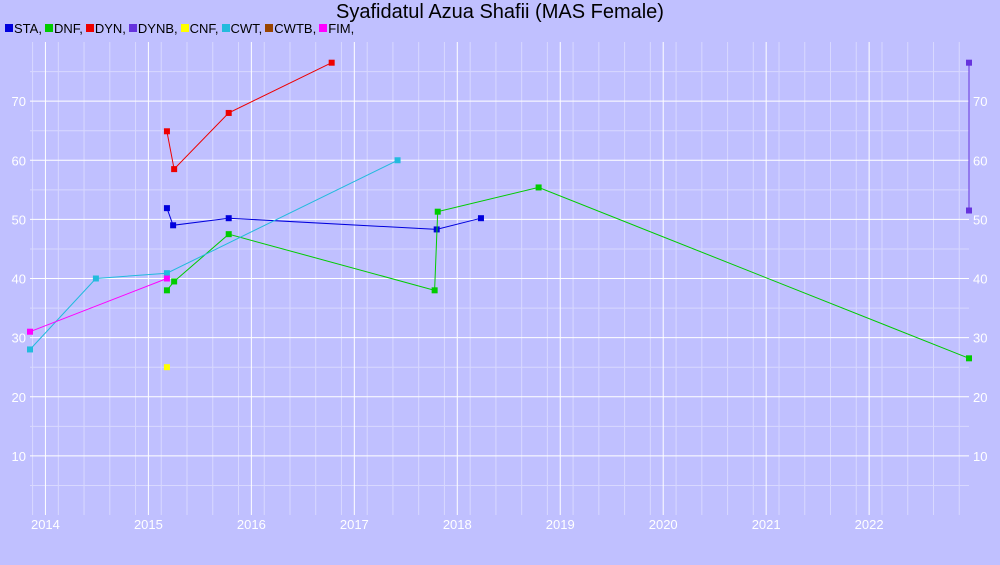 The height and width of the screenshot is (565, 1000). What do you see at coordinates (560, 524) in the screenshot?
I see `x-tick-label: 2019` at bounding box center [560, 524].